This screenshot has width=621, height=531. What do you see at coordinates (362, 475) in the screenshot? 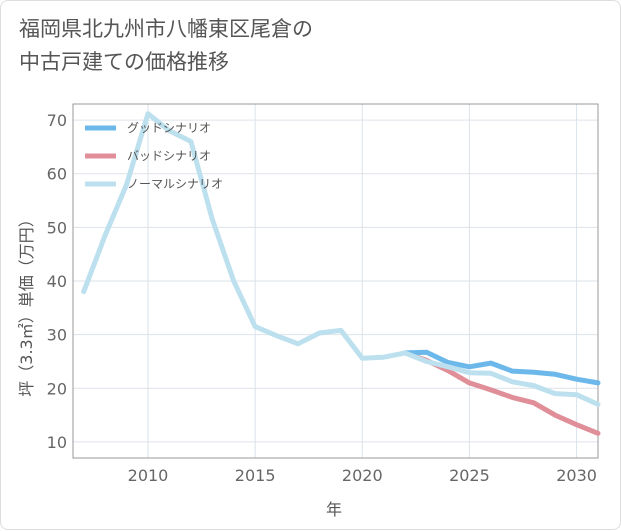
I see `x-tick-label-2020: 2020` at bounding box center [362, 475].